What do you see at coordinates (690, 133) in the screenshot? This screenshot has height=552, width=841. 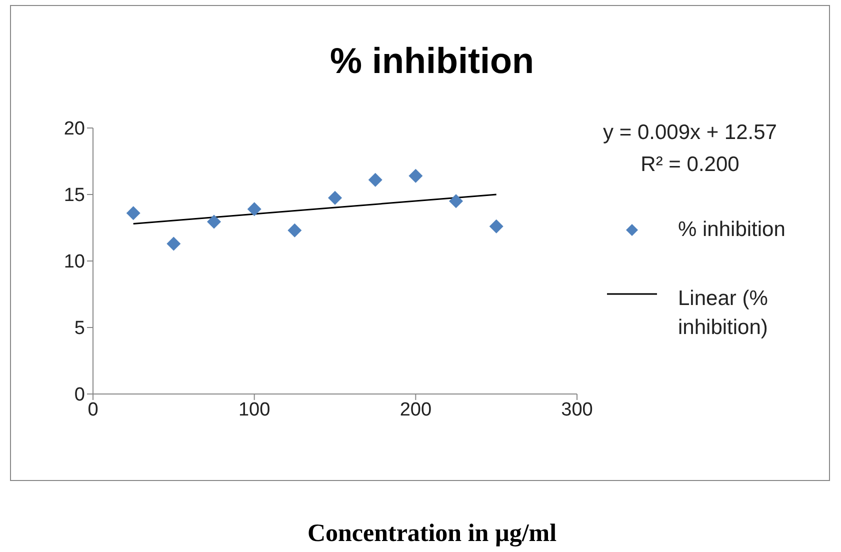 I see `text: y = 0.009x + 12.57` at bounding box center [690, 133].